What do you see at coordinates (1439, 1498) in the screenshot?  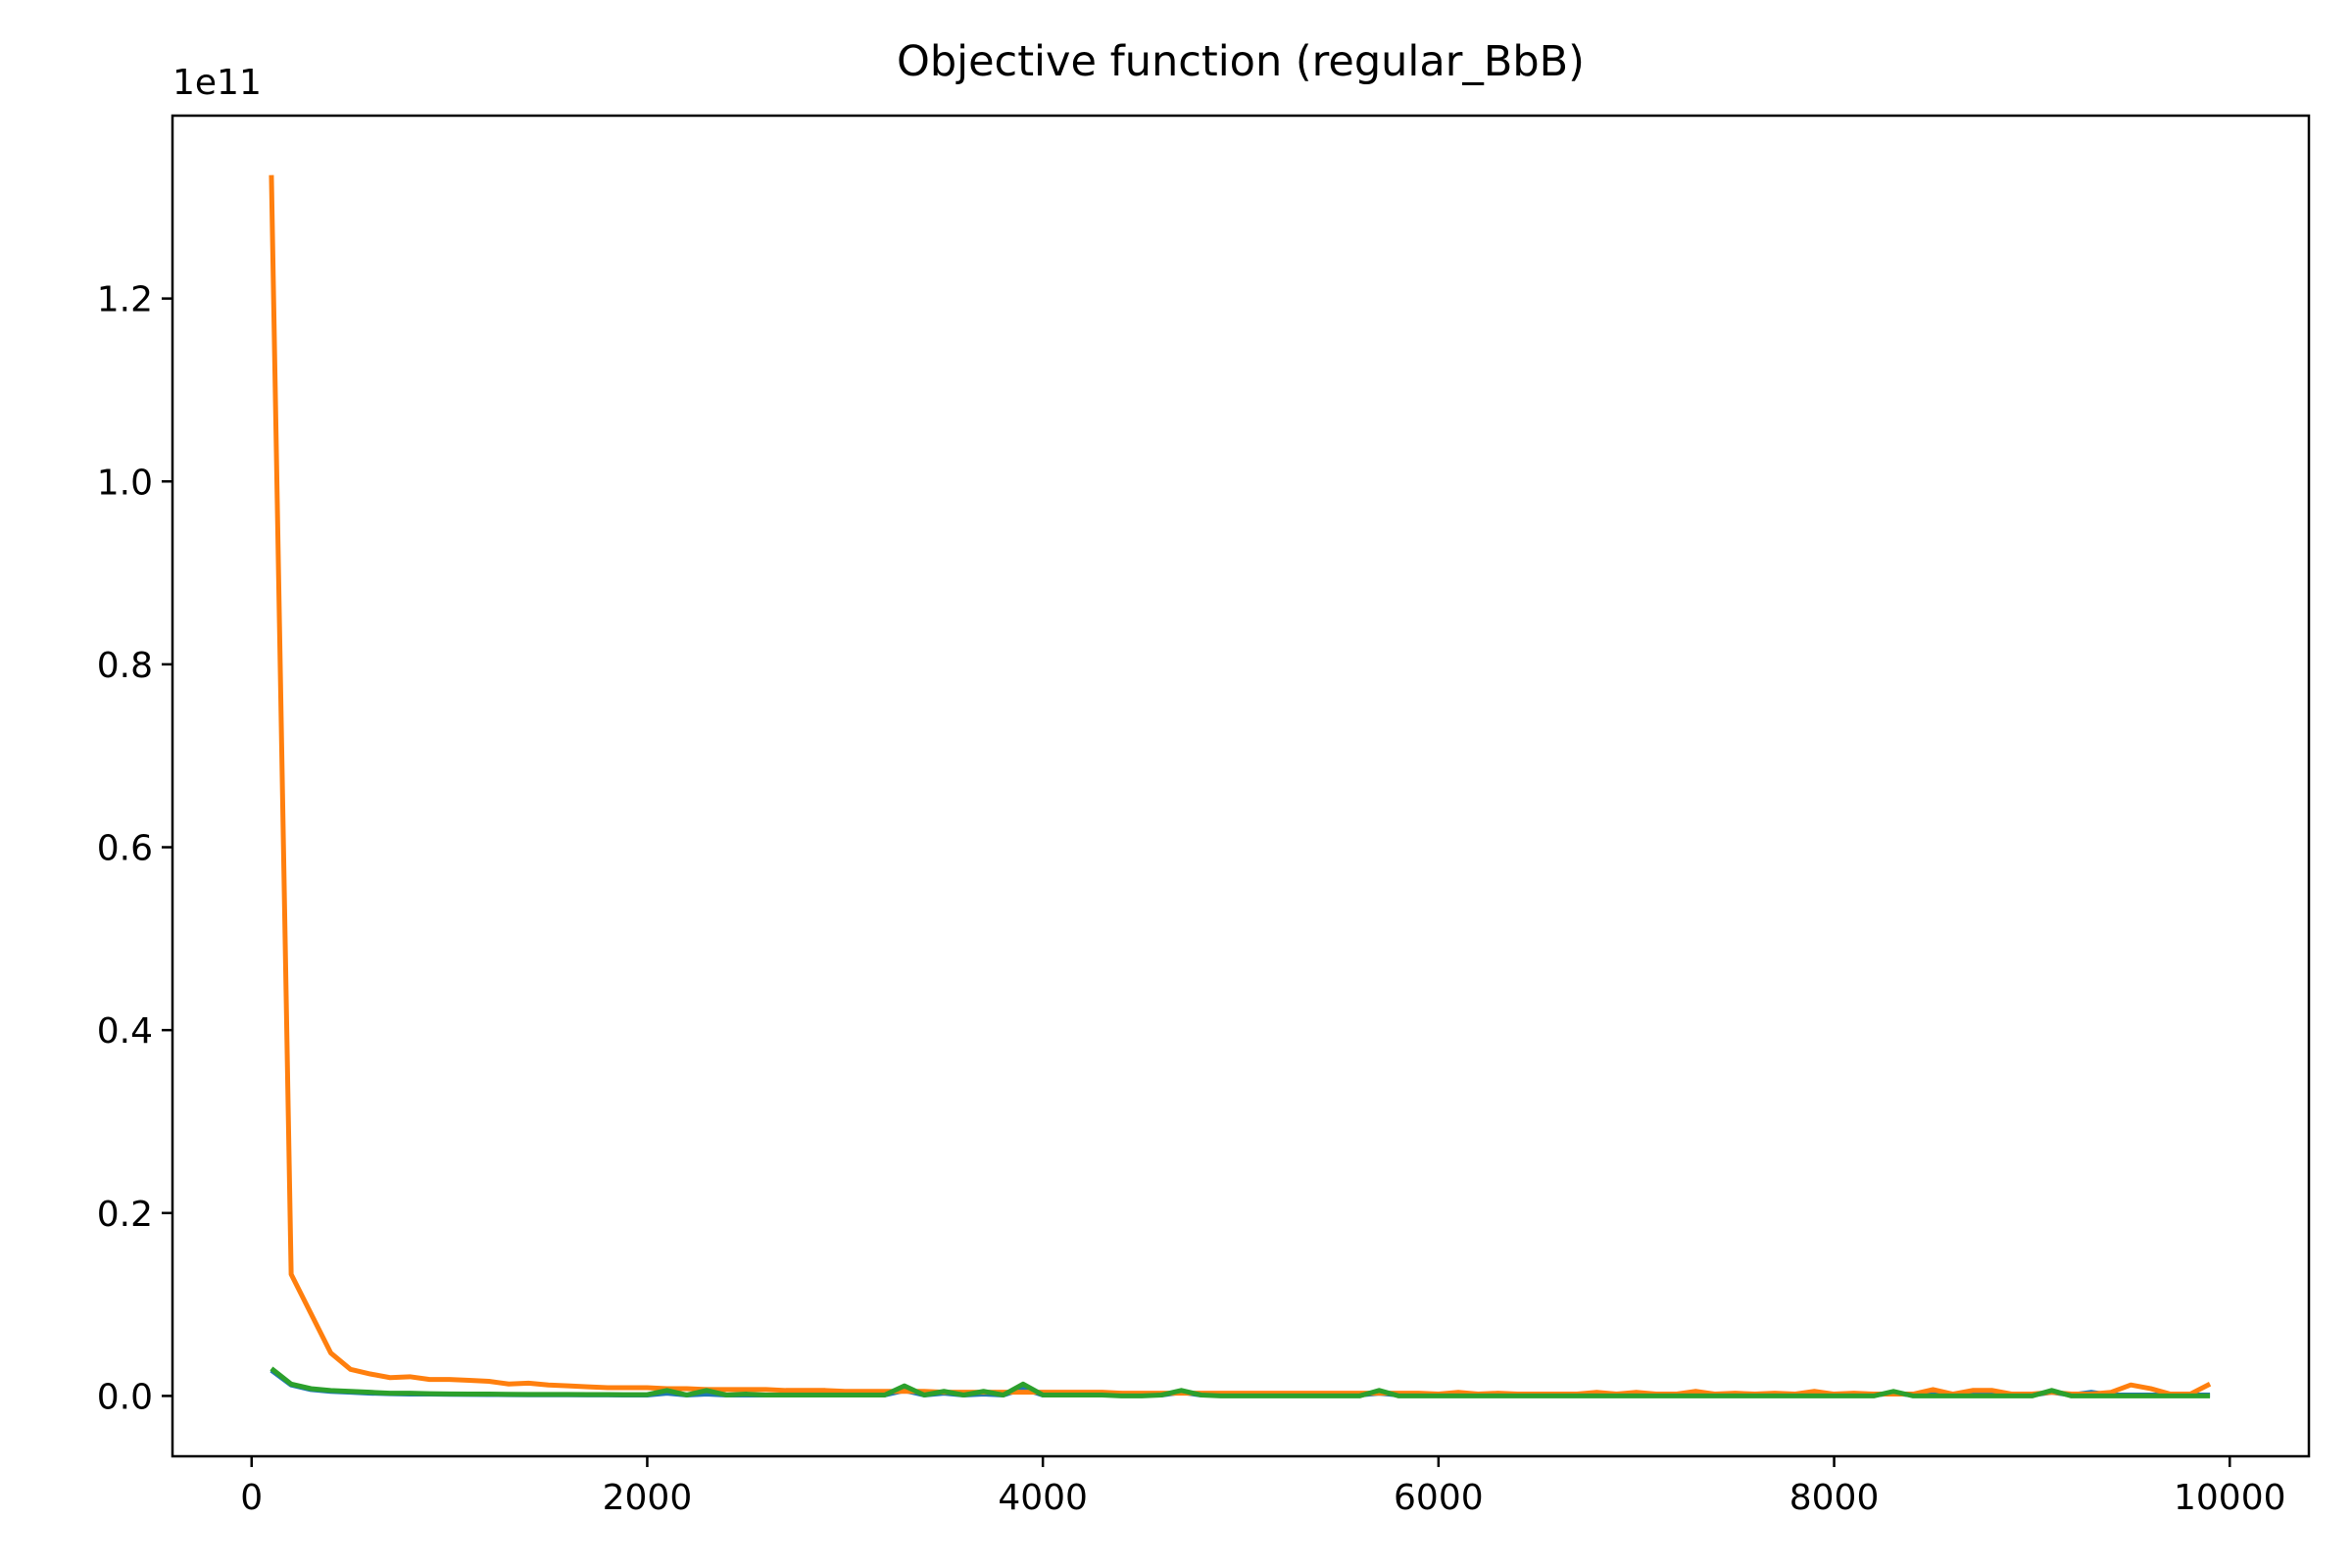 I see `x-tick-label: 6000` at bounding box center [1439, 1498].